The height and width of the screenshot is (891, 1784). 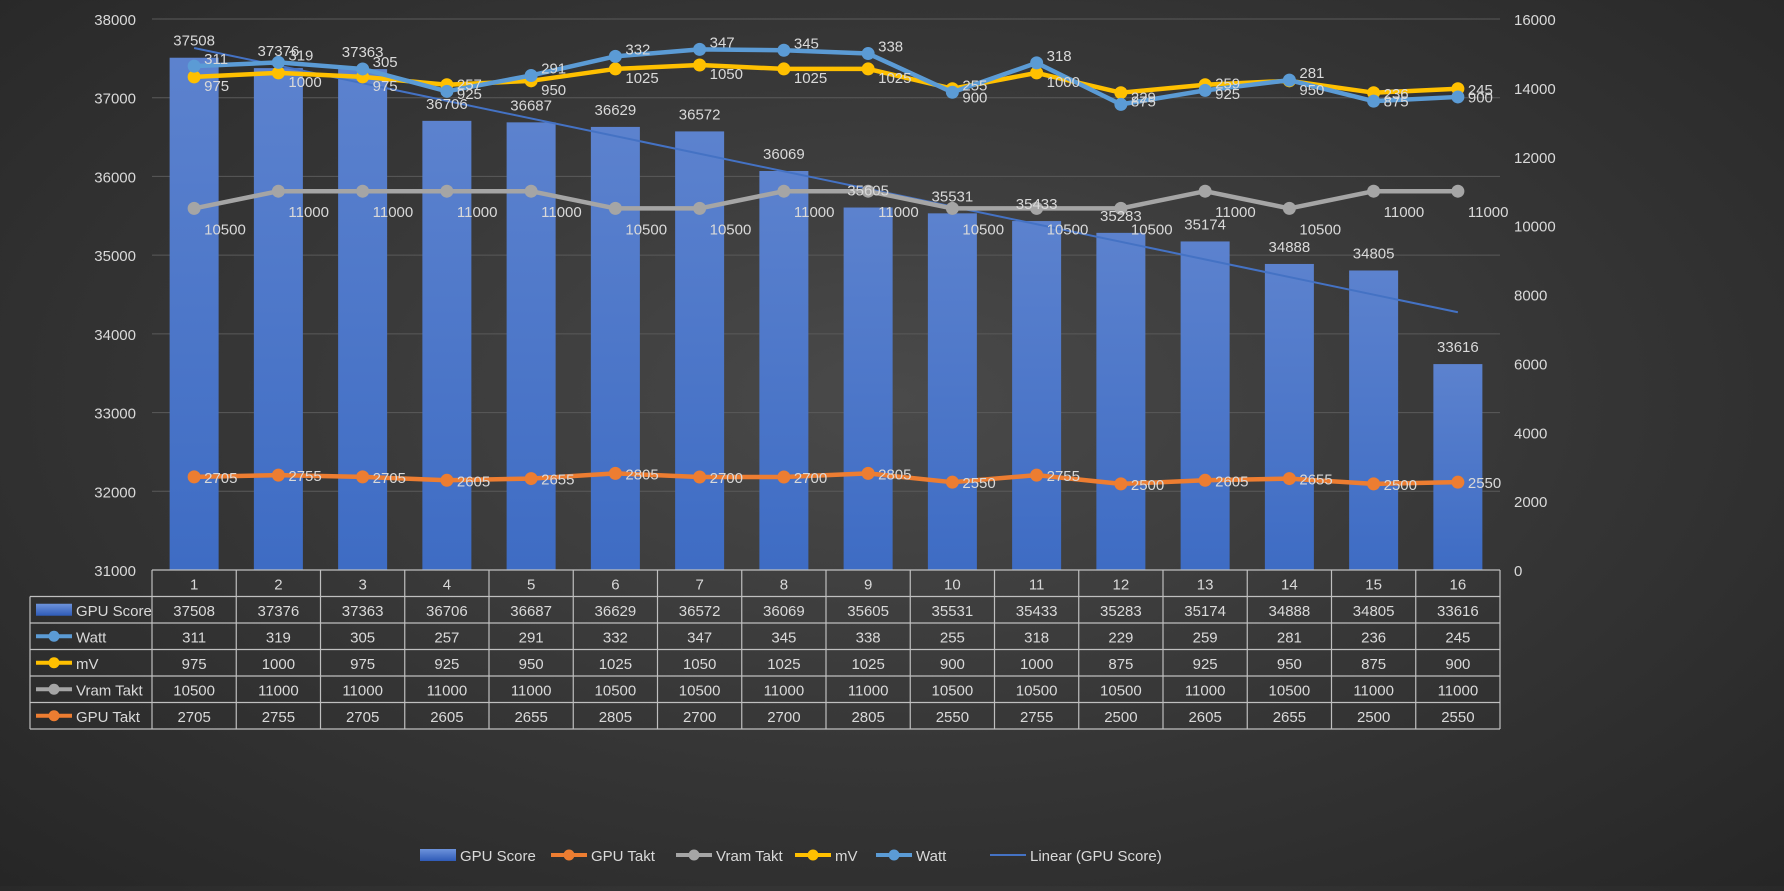 I want to click on table-cell: 35531, so click(x=953, y=611).